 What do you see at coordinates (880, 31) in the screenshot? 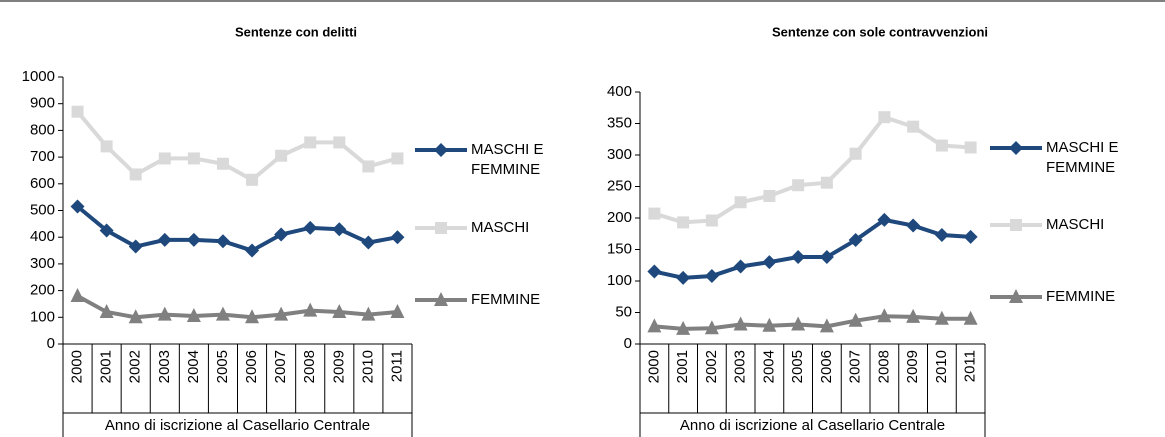
I see `chart-title: Sentenze con sole contravvenzioni` at bounding box center [880, 31].